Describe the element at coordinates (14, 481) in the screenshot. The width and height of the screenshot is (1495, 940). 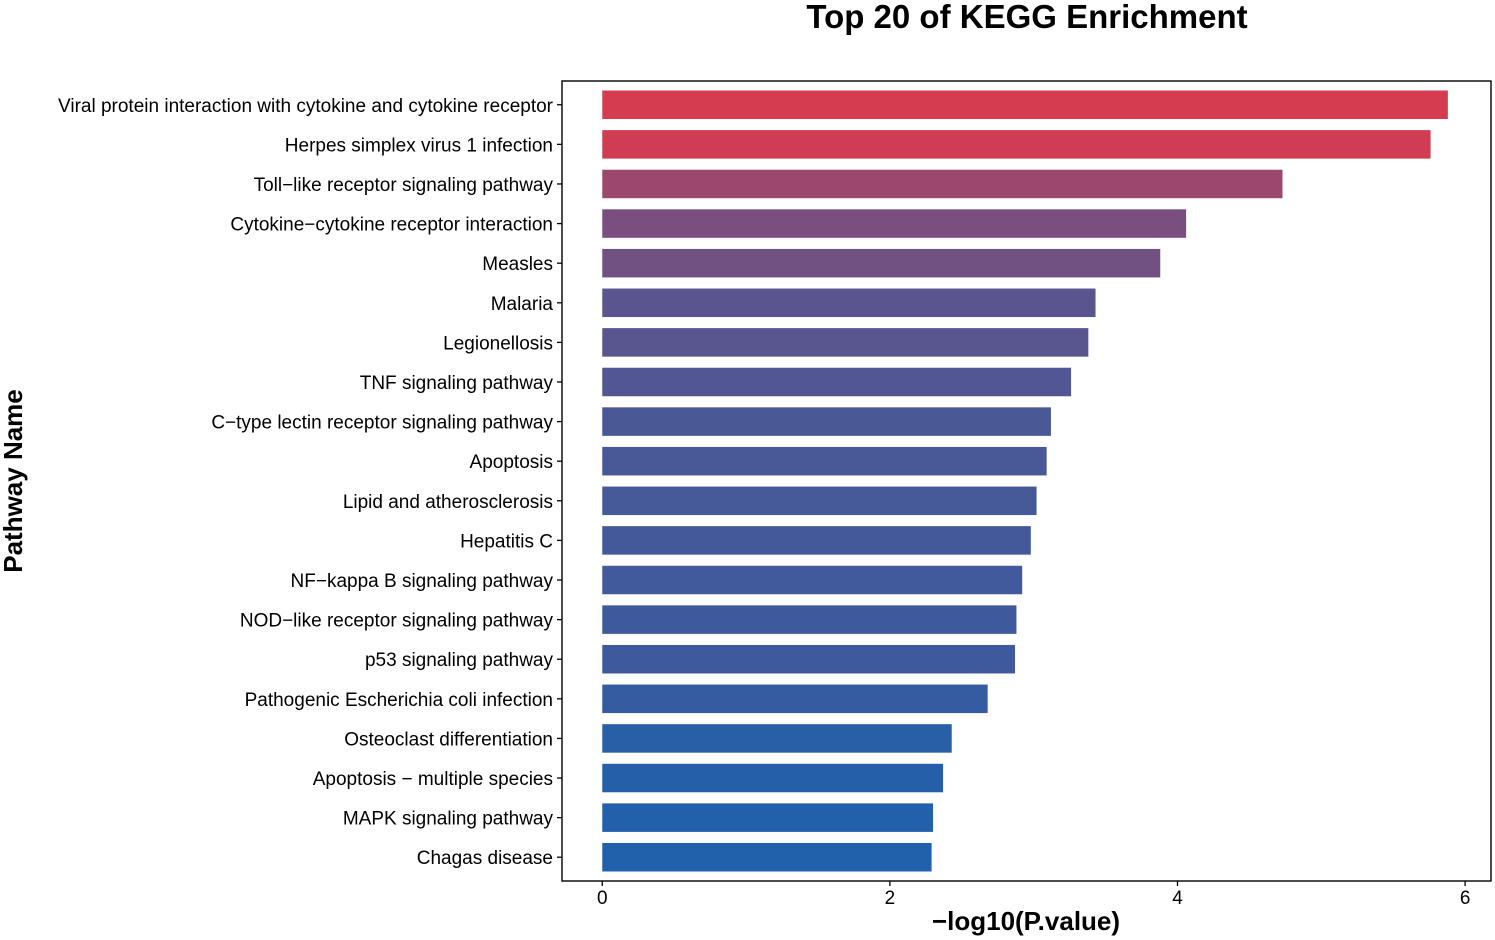
I see `y-axis-title: Pathway Name` at that location.